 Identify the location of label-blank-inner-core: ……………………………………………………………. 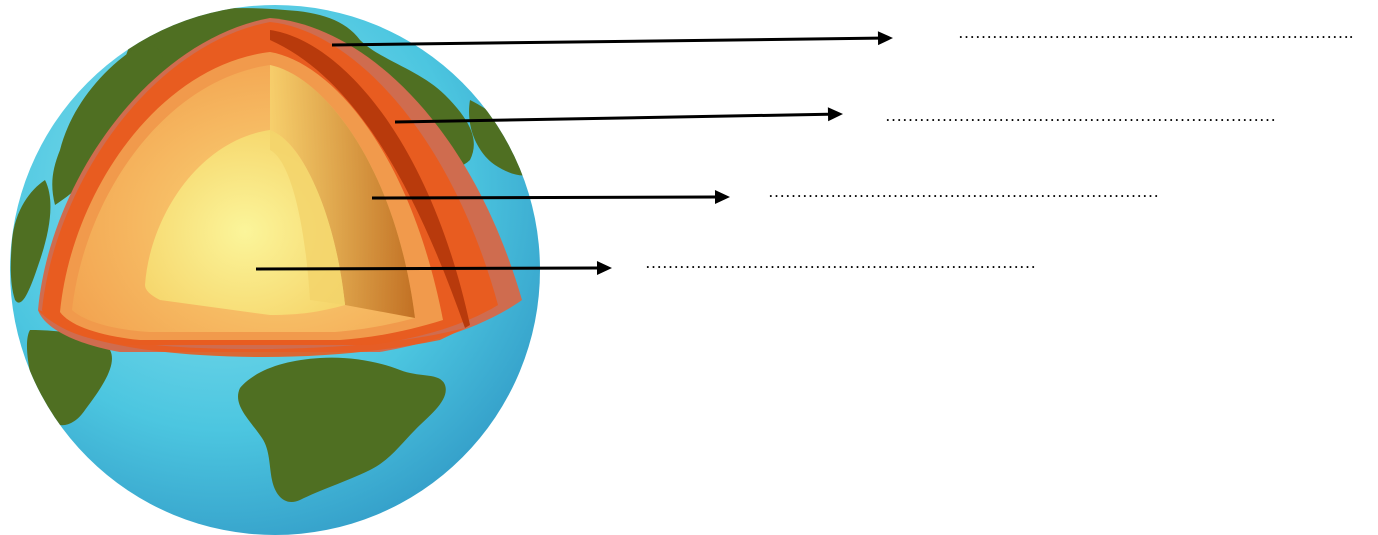
(840, 262).